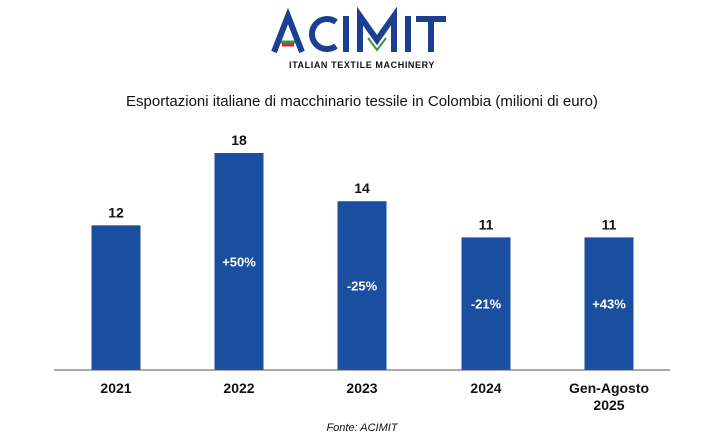  I want to click on bar-value-label: 12, so click(116, 212).